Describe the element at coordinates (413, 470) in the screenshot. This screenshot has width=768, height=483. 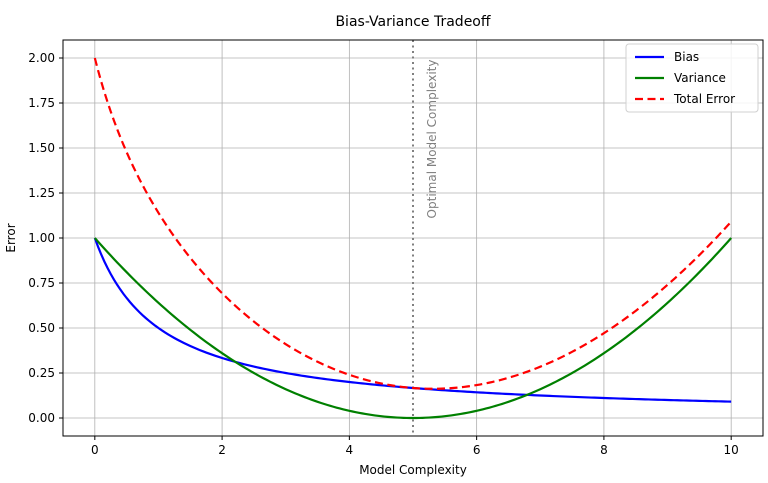
I see `x-axis-label: Model Complexity` at that location.